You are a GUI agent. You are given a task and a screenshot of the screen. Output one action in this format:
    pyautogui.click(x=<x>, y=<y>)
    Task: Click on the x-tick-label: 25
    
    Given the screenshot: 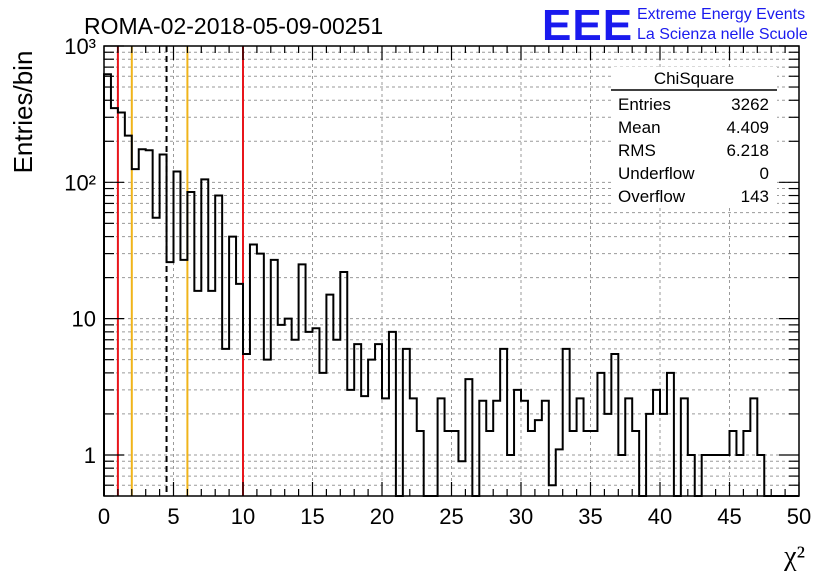 What is the action you would take?
    pyautogui.click(x=451, y=516)
    